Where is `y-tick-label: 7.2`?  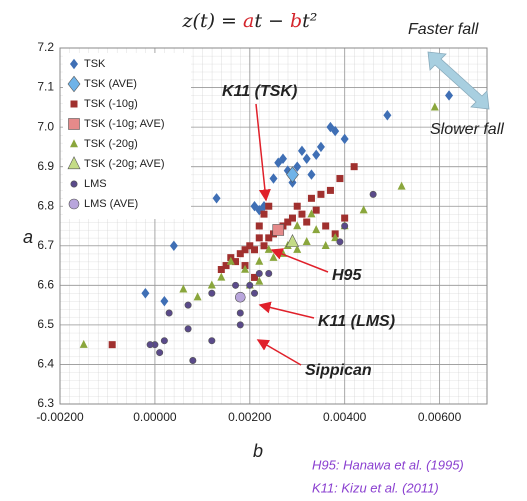
y-tick-label: 7.2 is located at coordinates (45, 47).